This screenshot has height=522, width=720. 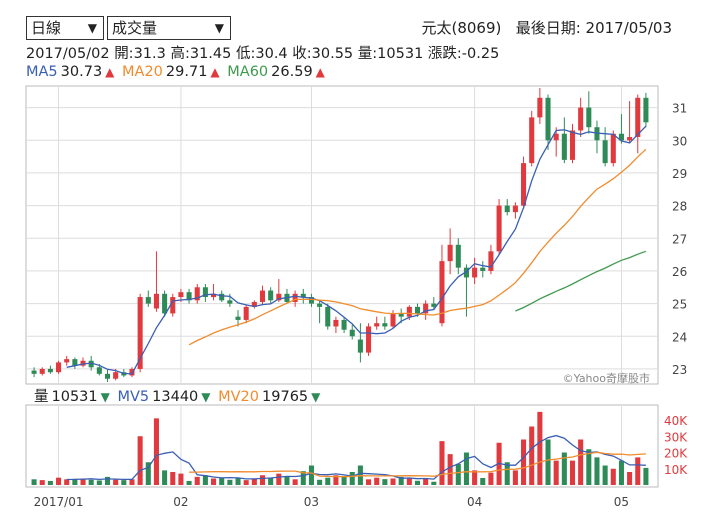 I want to click on last-date-label: 最後日期:, so click(x=548, y=28).